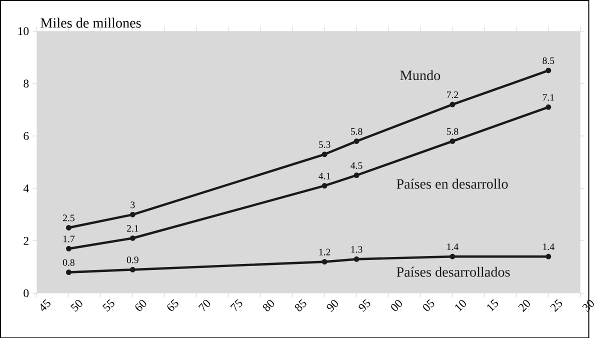 The height and width of the screenshot is (338, 600). Describe the element at coordinates (364, 305) in the screenshot. I see `x-tick-label: 95` at that location.